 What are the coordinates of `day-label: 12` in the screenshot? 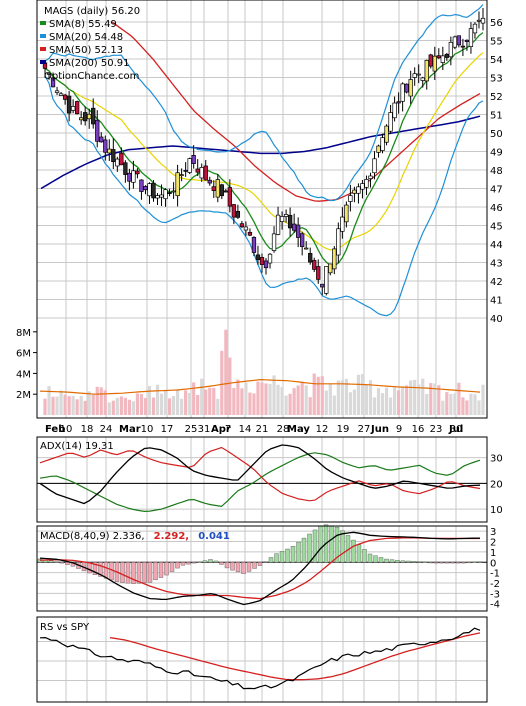 It's located at (322, 429).